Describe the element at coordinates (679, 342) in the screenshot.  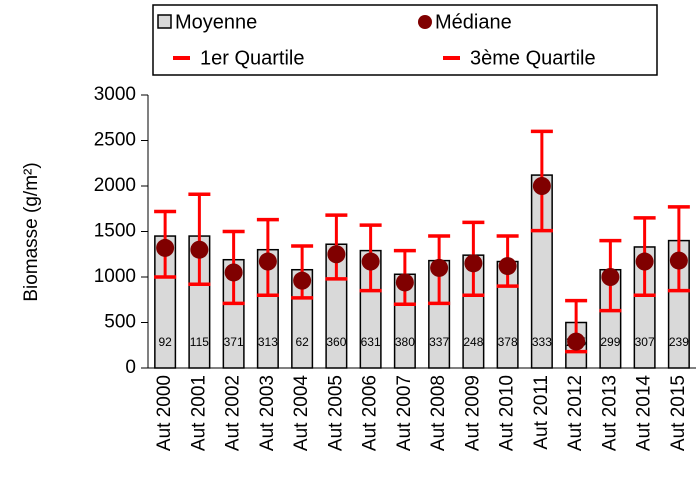
I see `count-label: 239` at that location.